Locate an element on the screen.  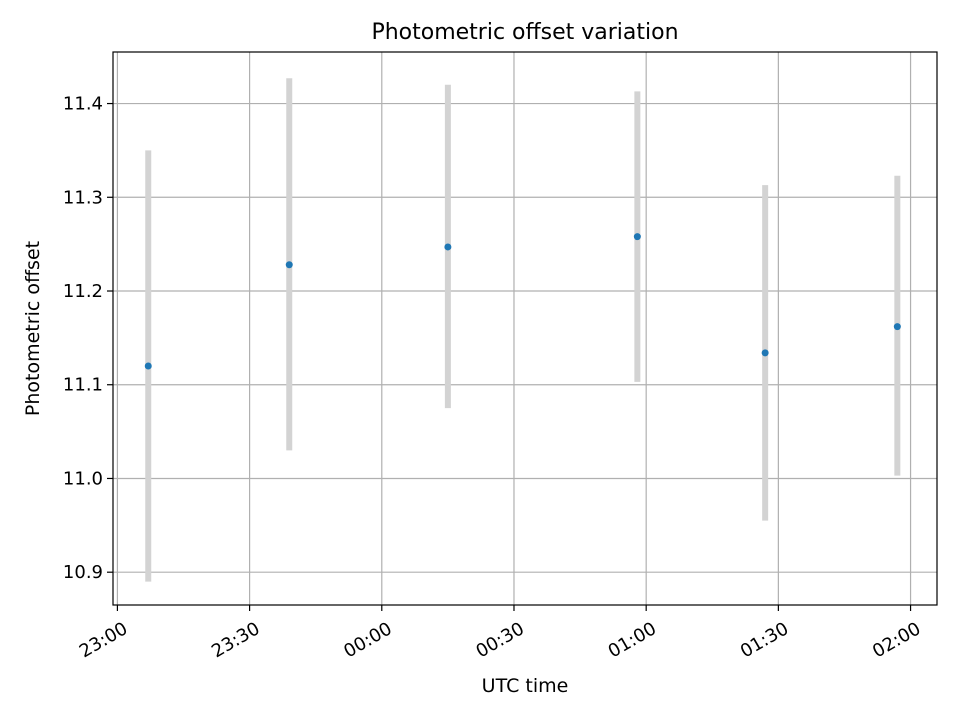
x-axis-label: UTC time is located at coordinates (525, 686).